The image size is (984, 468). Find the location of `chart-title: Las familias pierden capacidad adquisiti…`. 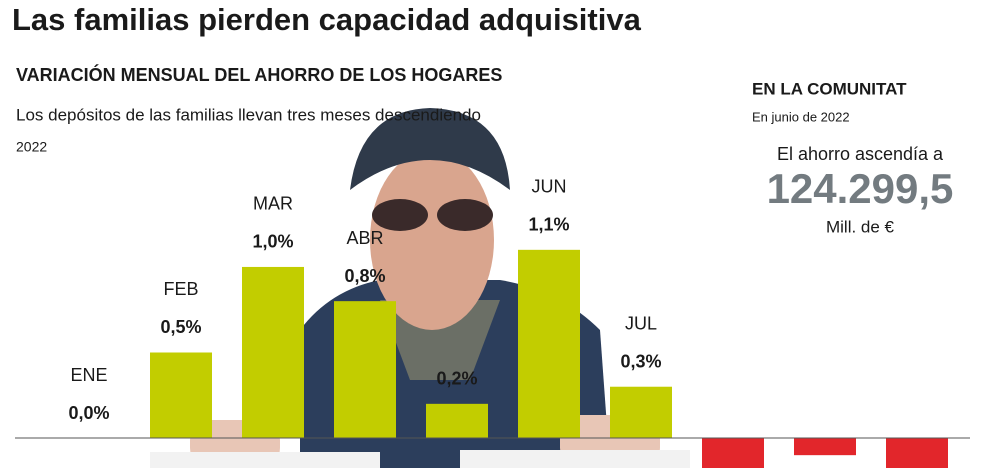

chart-title: Las familias pierden capacidad adquisiti… is located at coordinates (327, 19).